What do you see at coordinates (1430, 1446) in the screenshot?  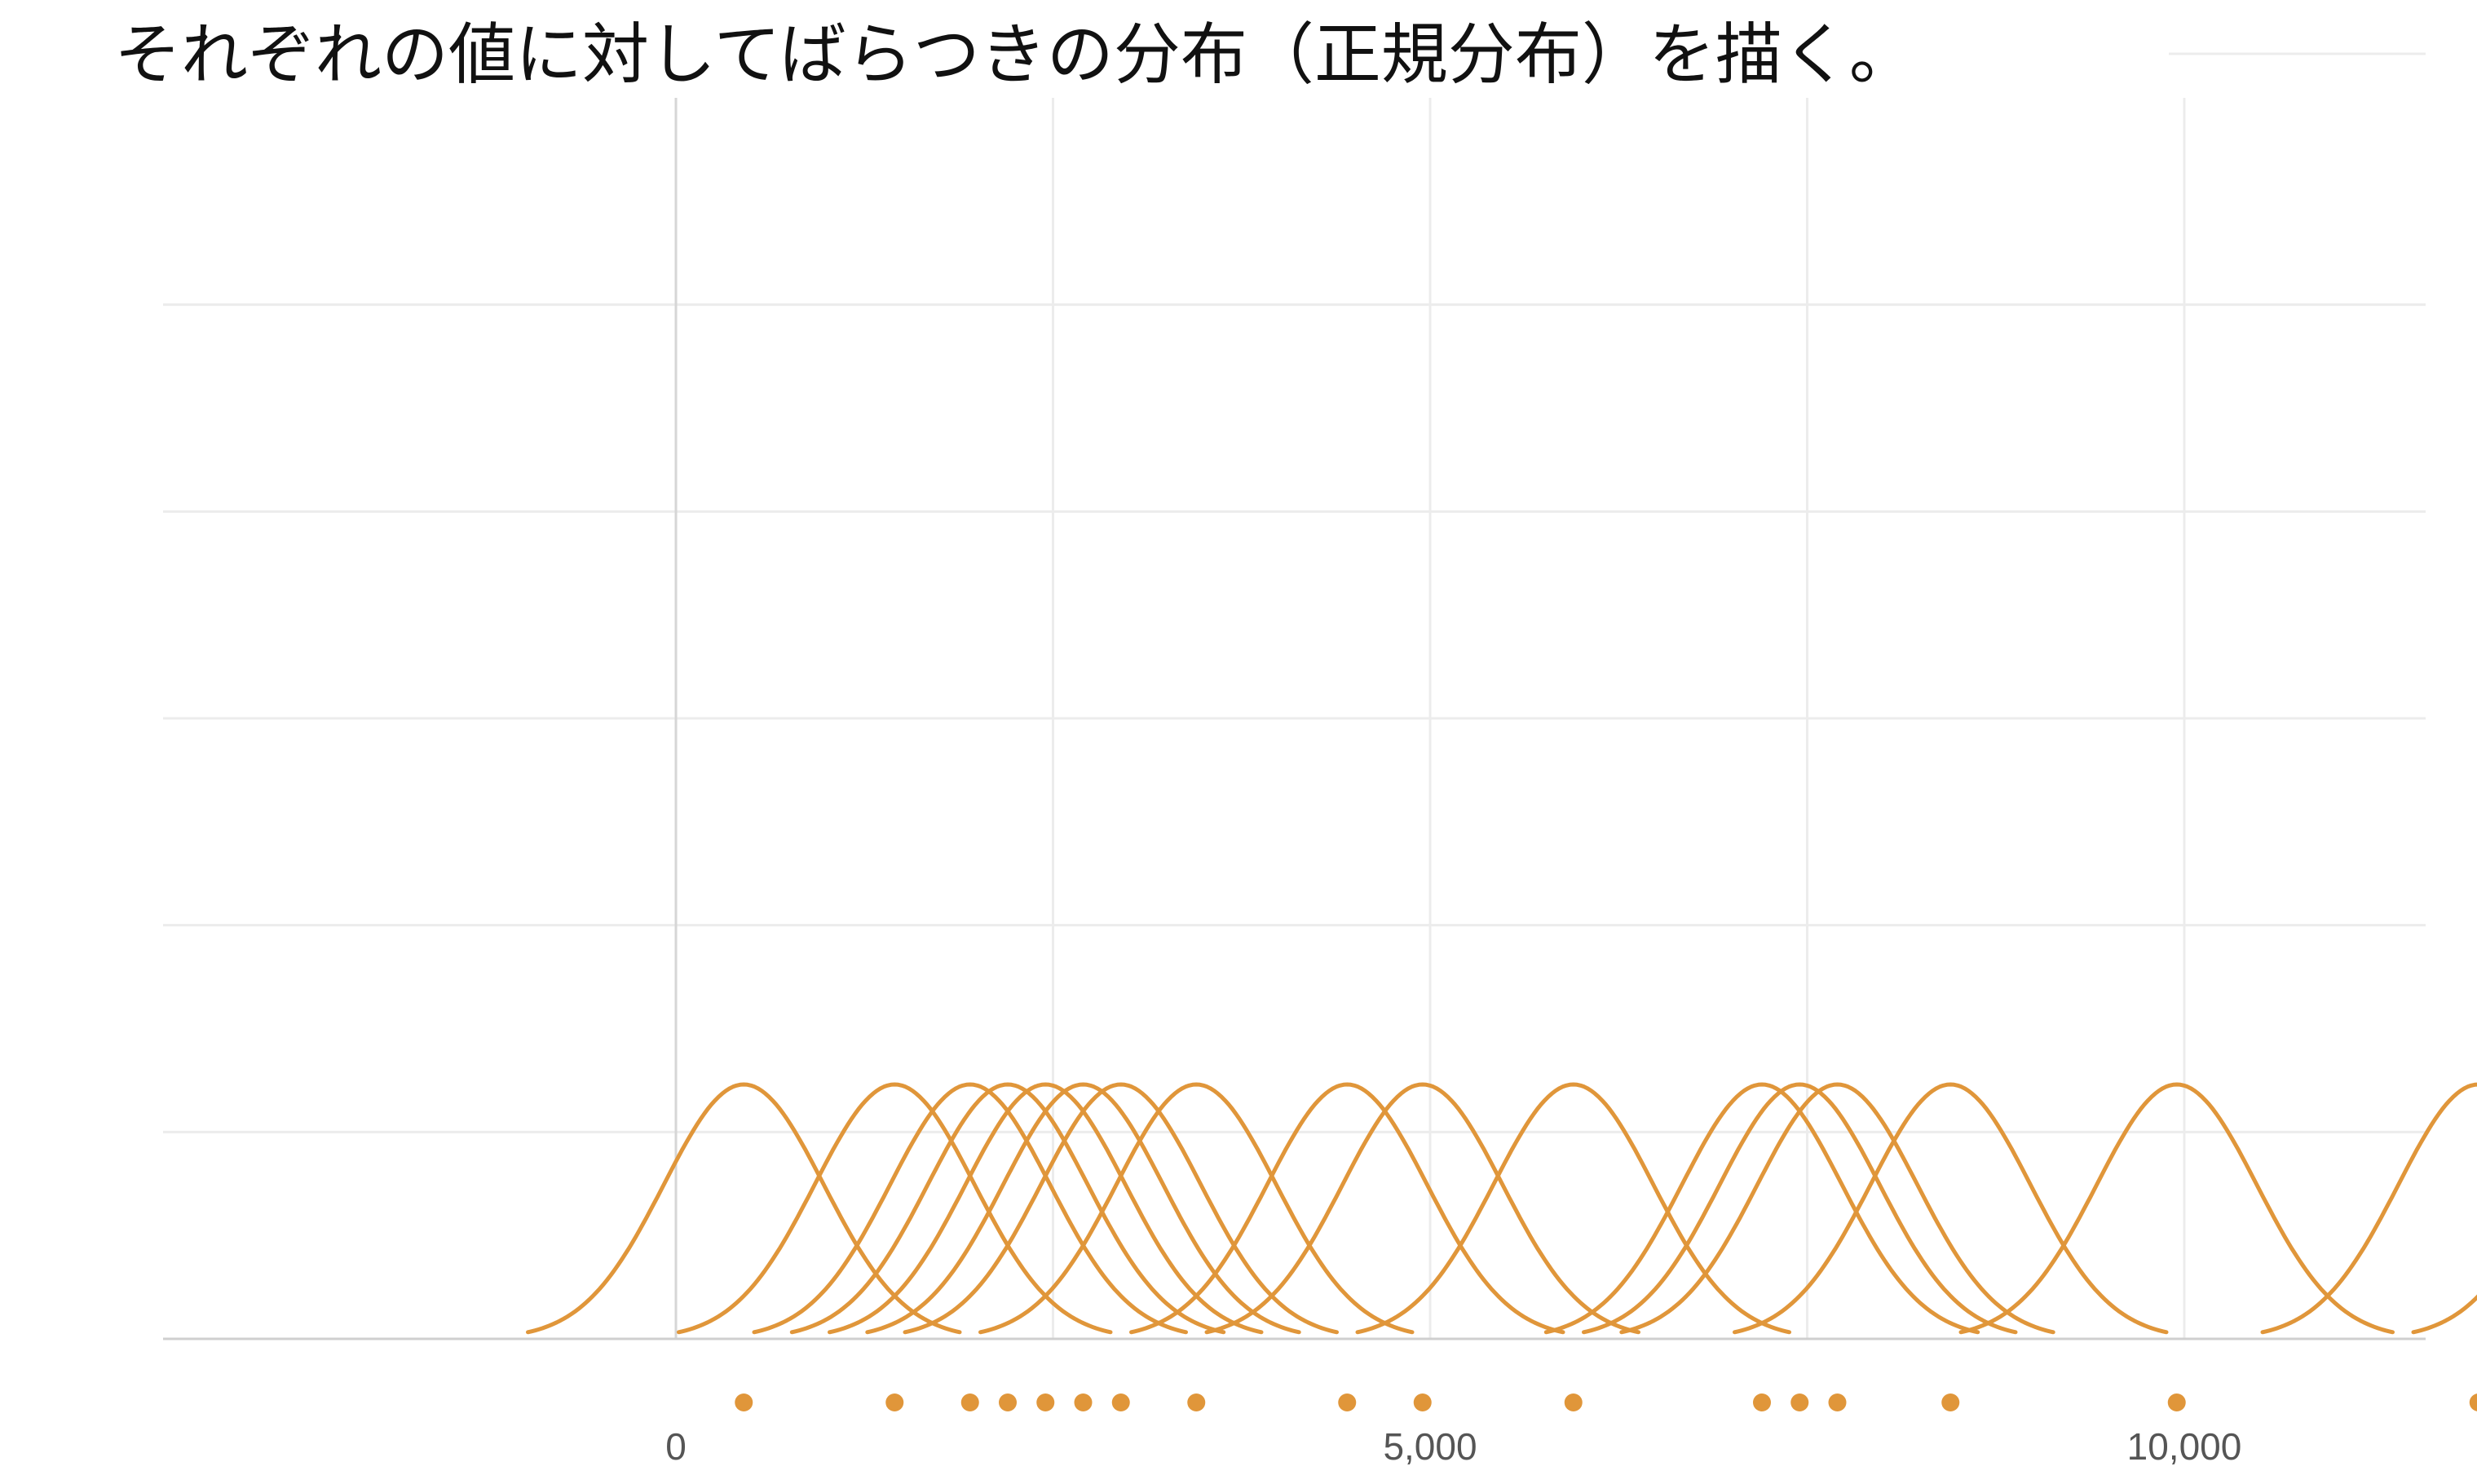 I see `x-tick-label-2: 5,000` at bounding box center [1430, 1446].